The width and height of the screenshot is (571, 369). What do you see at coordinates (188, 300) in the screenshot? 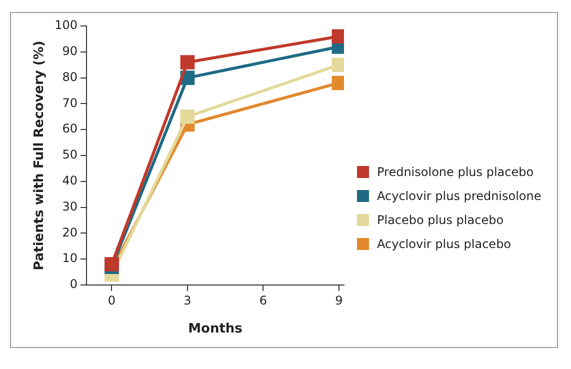
I see `x-tick-label: 3` at bounding box center [188, 300].